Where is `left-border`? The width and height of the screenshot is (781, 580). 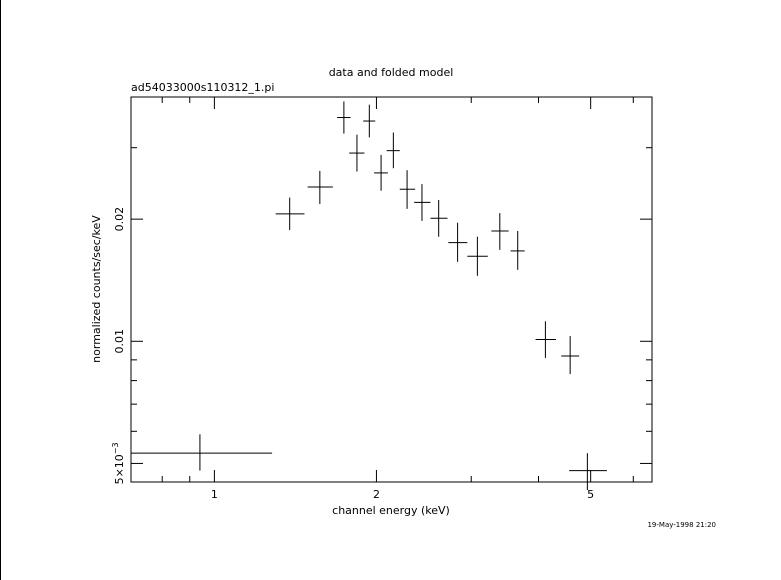 left-border is located at coordinates (0, 290).